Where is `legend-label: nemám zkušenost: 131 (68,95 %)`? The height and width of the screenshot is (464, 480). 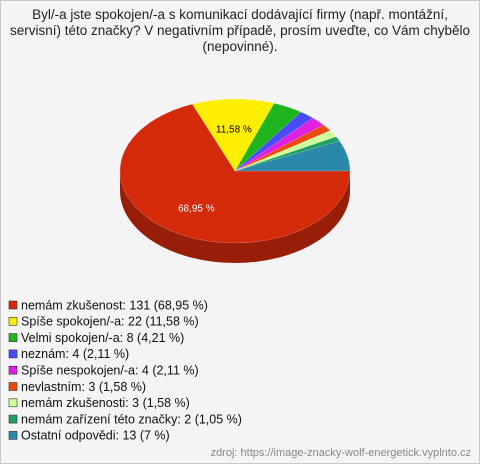 legend-label: nemám zkušenost: 131 (68,95 %) is located at coordinates (114, 305).